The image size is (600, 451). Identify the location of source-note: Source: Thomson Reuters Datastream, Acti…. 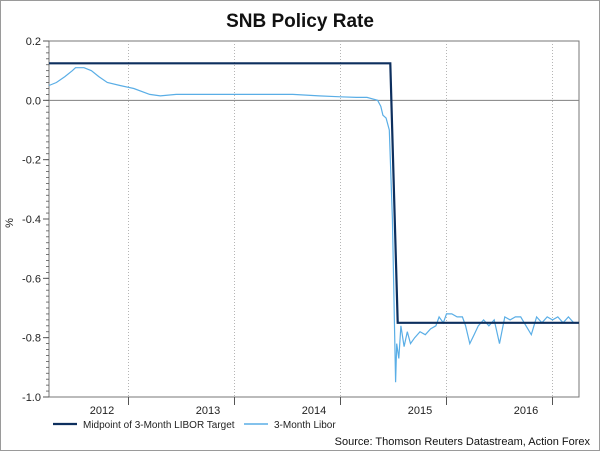
(463, 442).